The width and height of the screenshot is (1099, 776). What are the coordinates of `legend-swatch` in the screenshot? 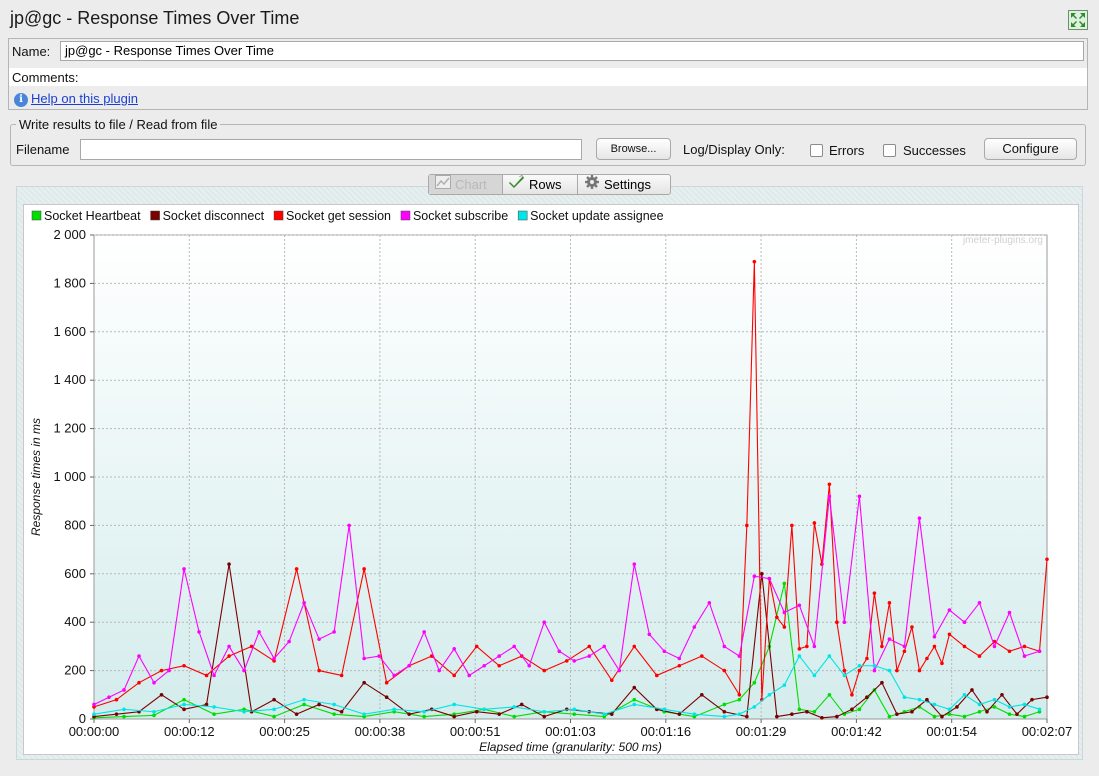 It's located at (36, 215).